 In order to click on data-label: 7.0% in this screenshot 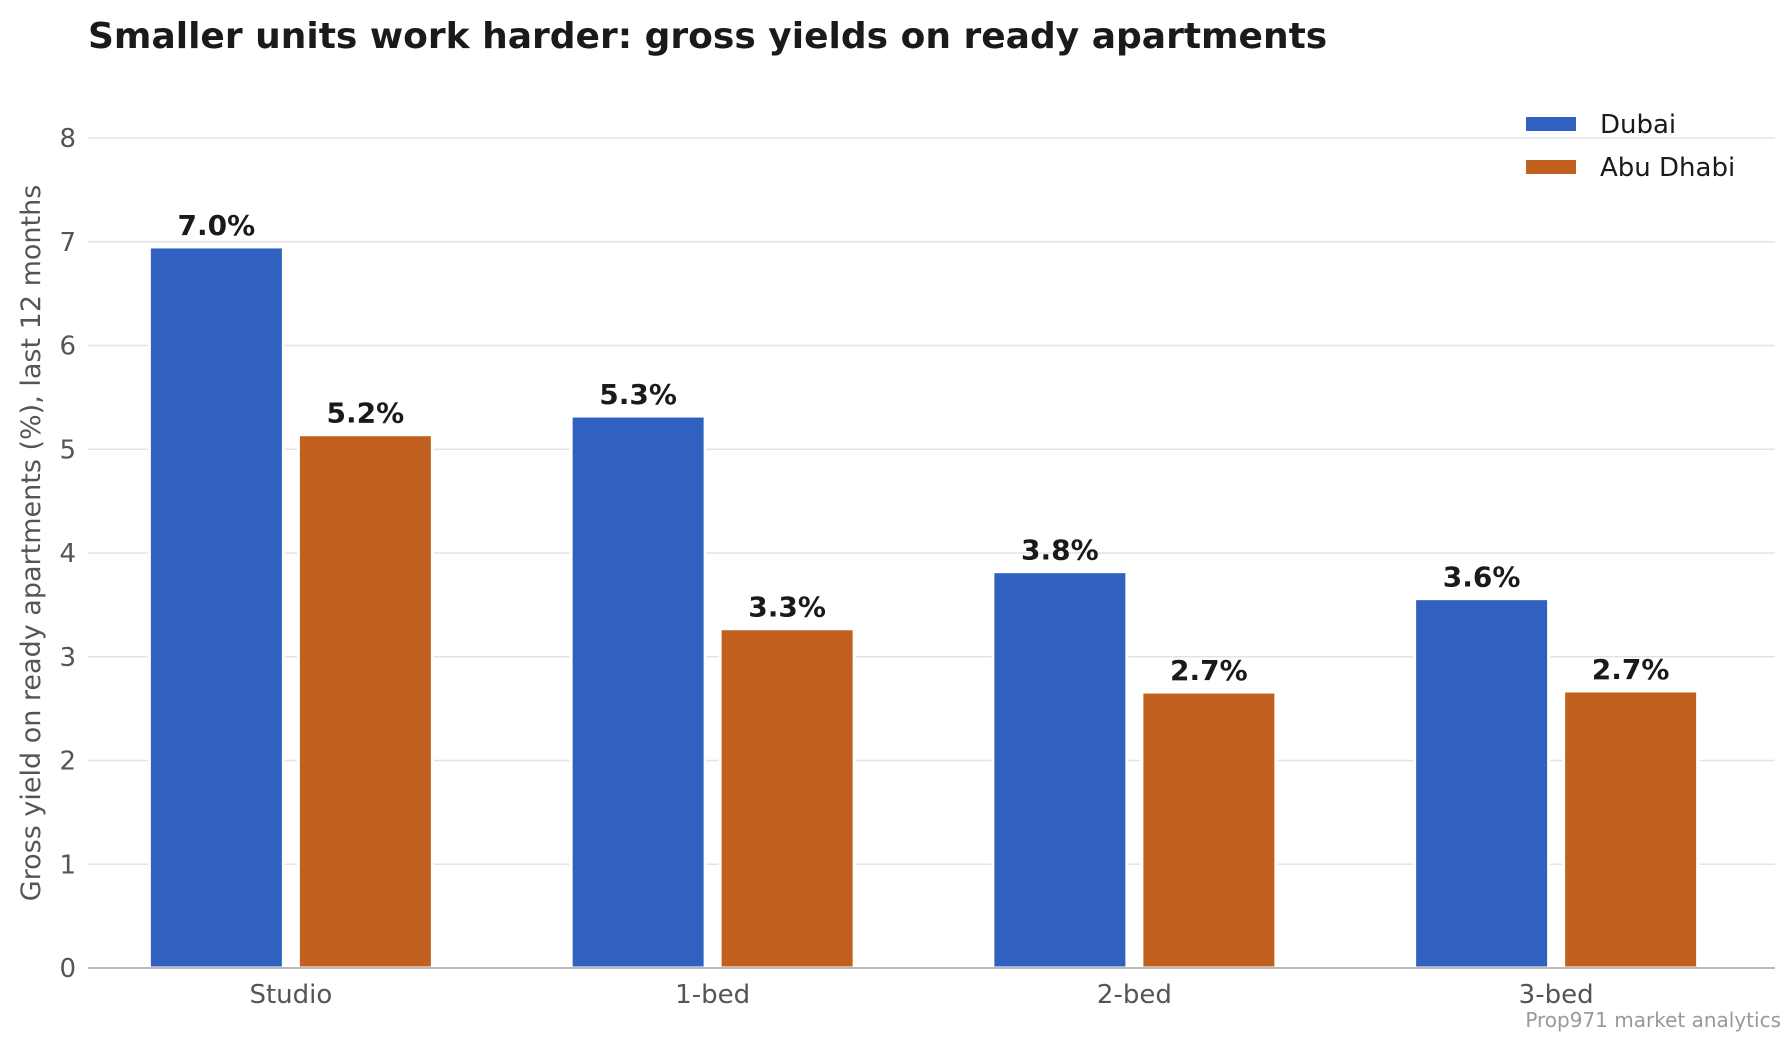, I will do `click(217, 225)`.